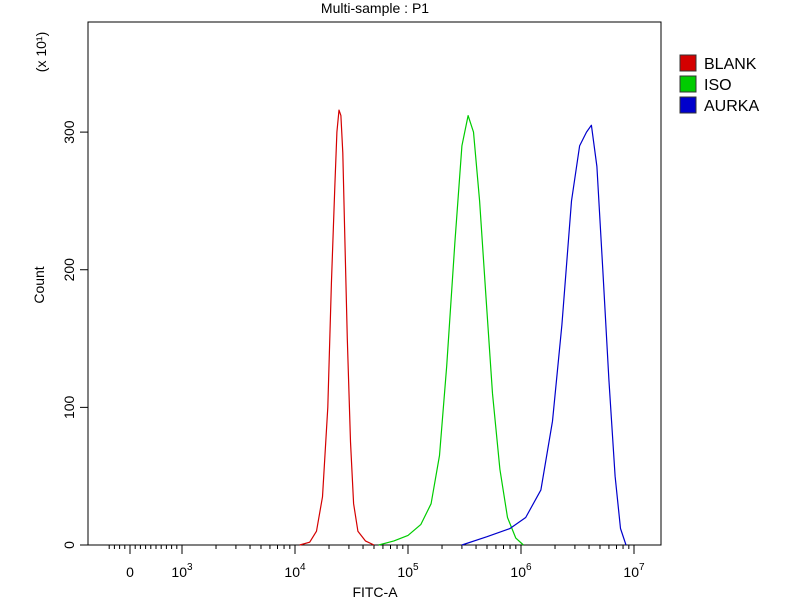 This screenshot has width=800, height=600. Describe the element at coordinates (69, 270) in the screenshot. I see `y-tick-label: 200` at that location.